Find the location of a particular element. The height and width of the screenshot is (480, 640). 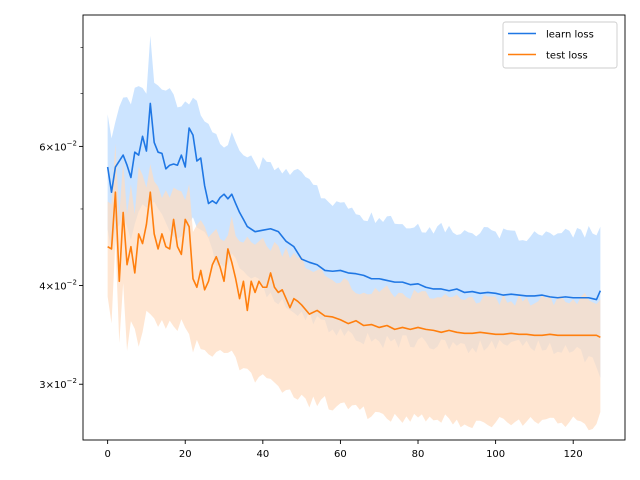

x-tick-label: 20 is located at coordinates (185, 454).